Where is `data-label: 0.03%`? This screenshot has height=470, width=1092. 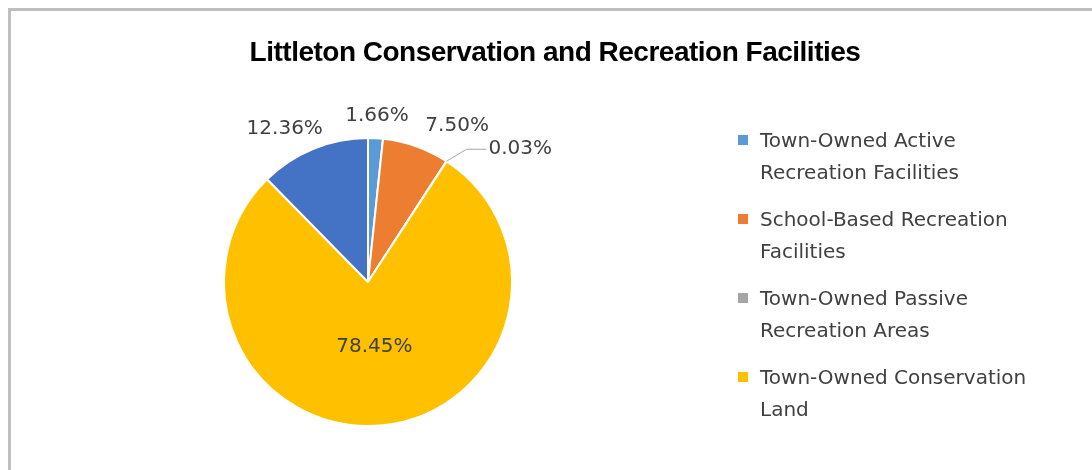 data-label: 0.03% is located at coordinates (520, 147).